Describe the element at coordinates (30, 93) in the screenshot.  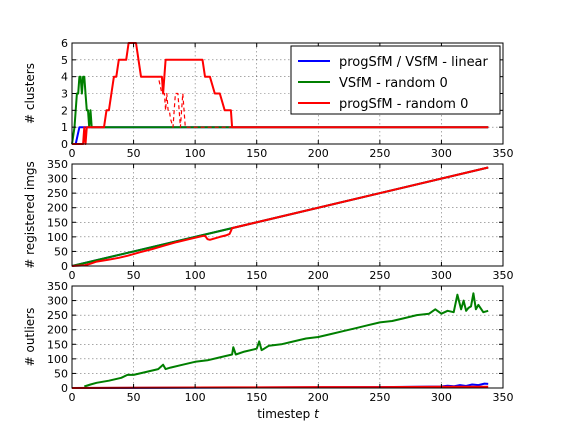
I see `y-axis-label: # clusters` at that location.